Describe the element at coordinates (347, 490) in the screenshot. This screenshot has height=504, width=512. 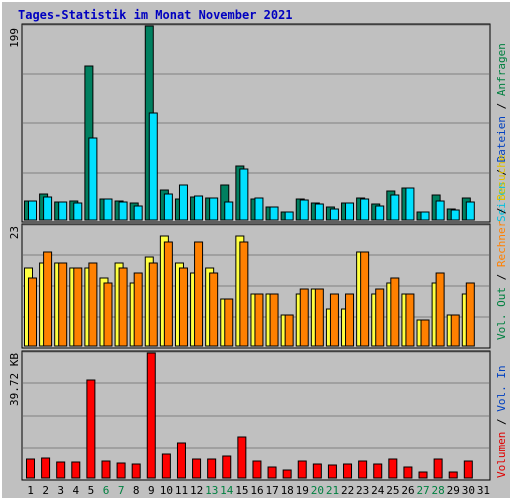
I see `x-tick-label: 22` at that location.